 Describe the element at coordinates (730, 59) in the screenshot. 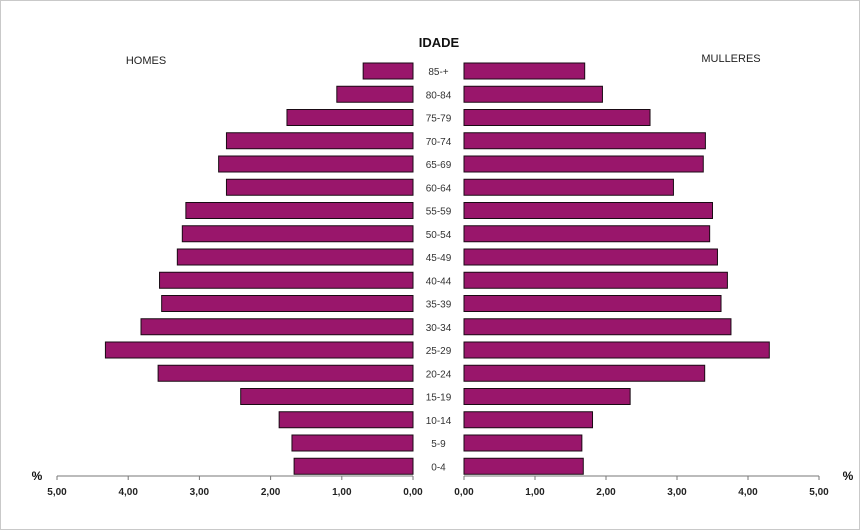

I see `legend-mulleres: MULLERES` at that location.